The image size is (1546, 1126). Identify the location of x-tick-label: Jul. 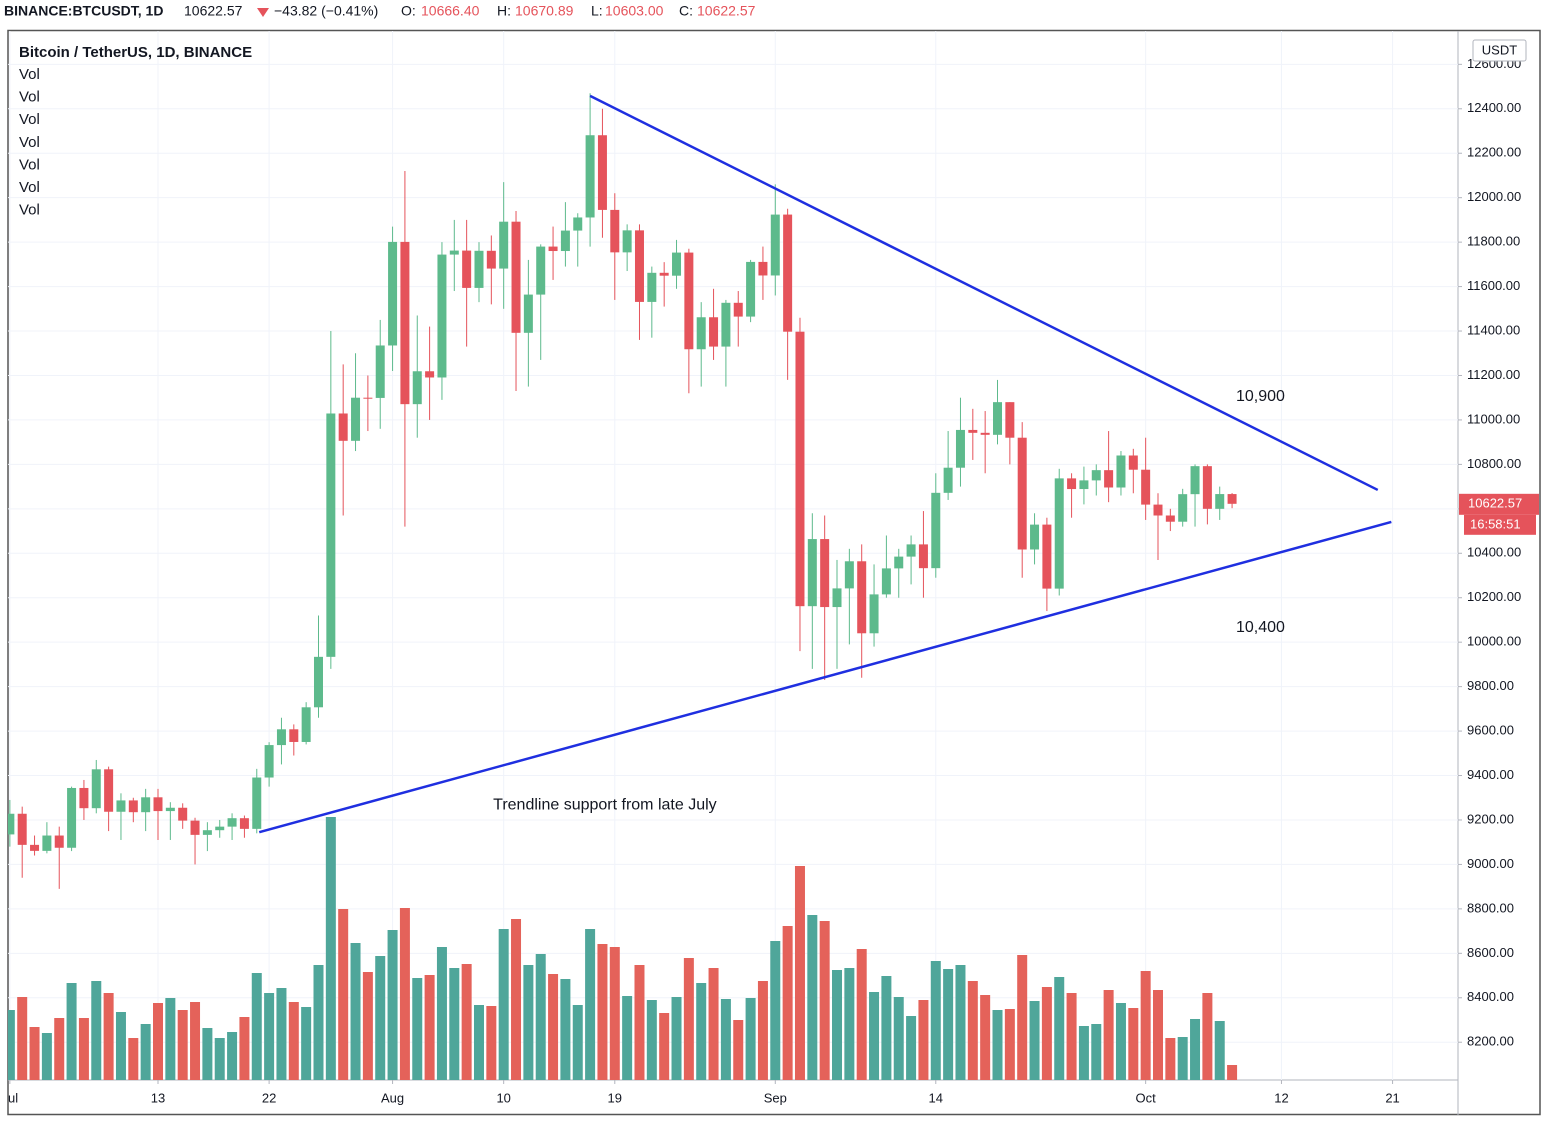
(10, 1097).